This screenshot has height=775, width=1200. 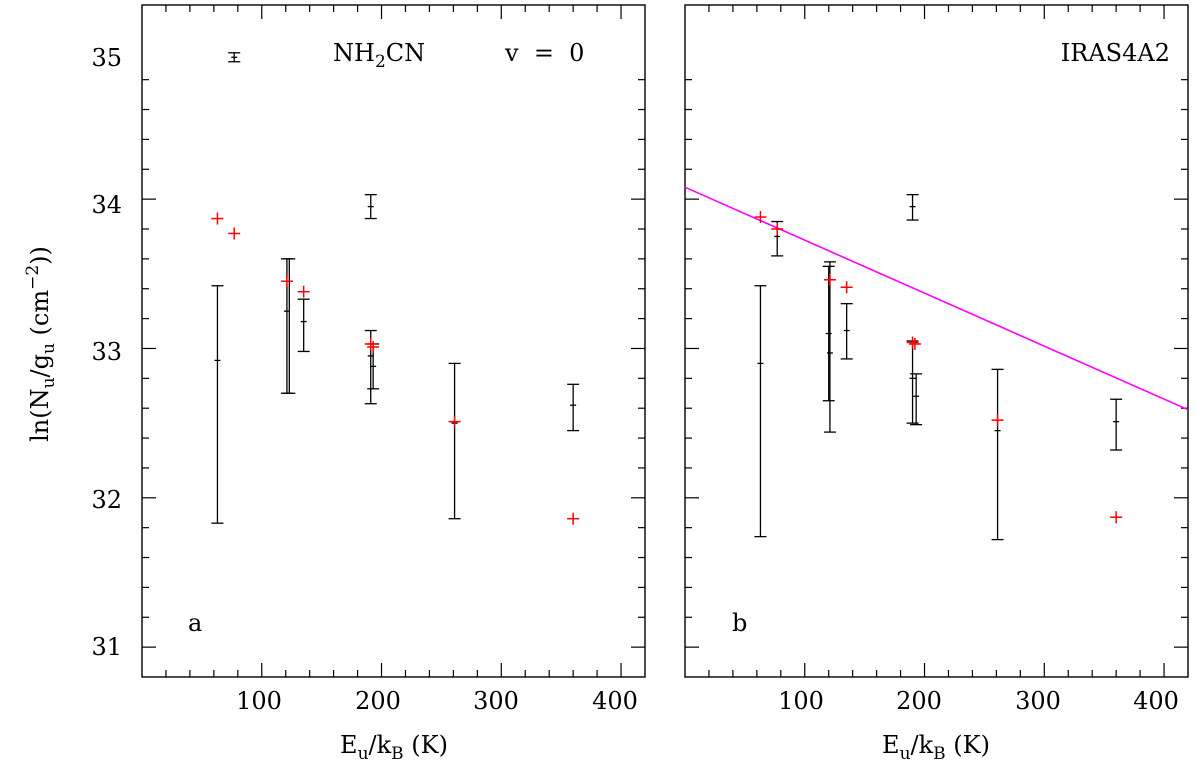 I want to click on molecule-label-sub: 2, so click(x=380, y=62).